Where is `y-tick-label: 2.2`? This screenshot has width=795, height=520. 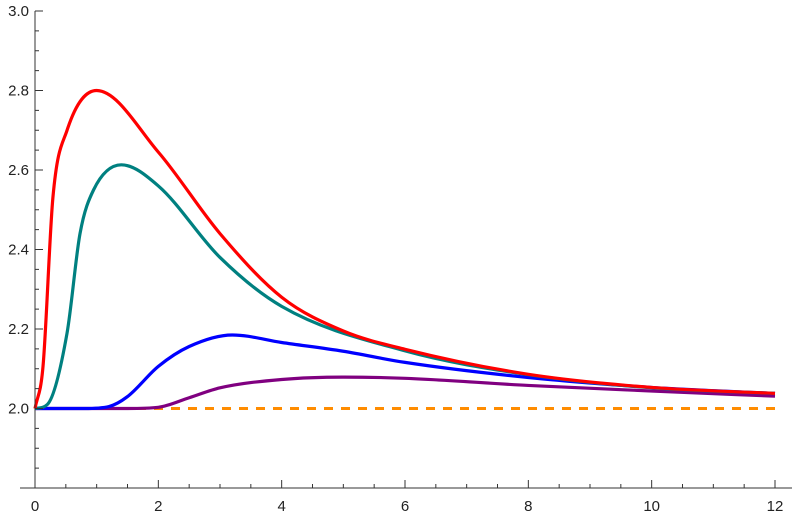 y-tick-label: 2.2 is located at coordinates (18, 329).